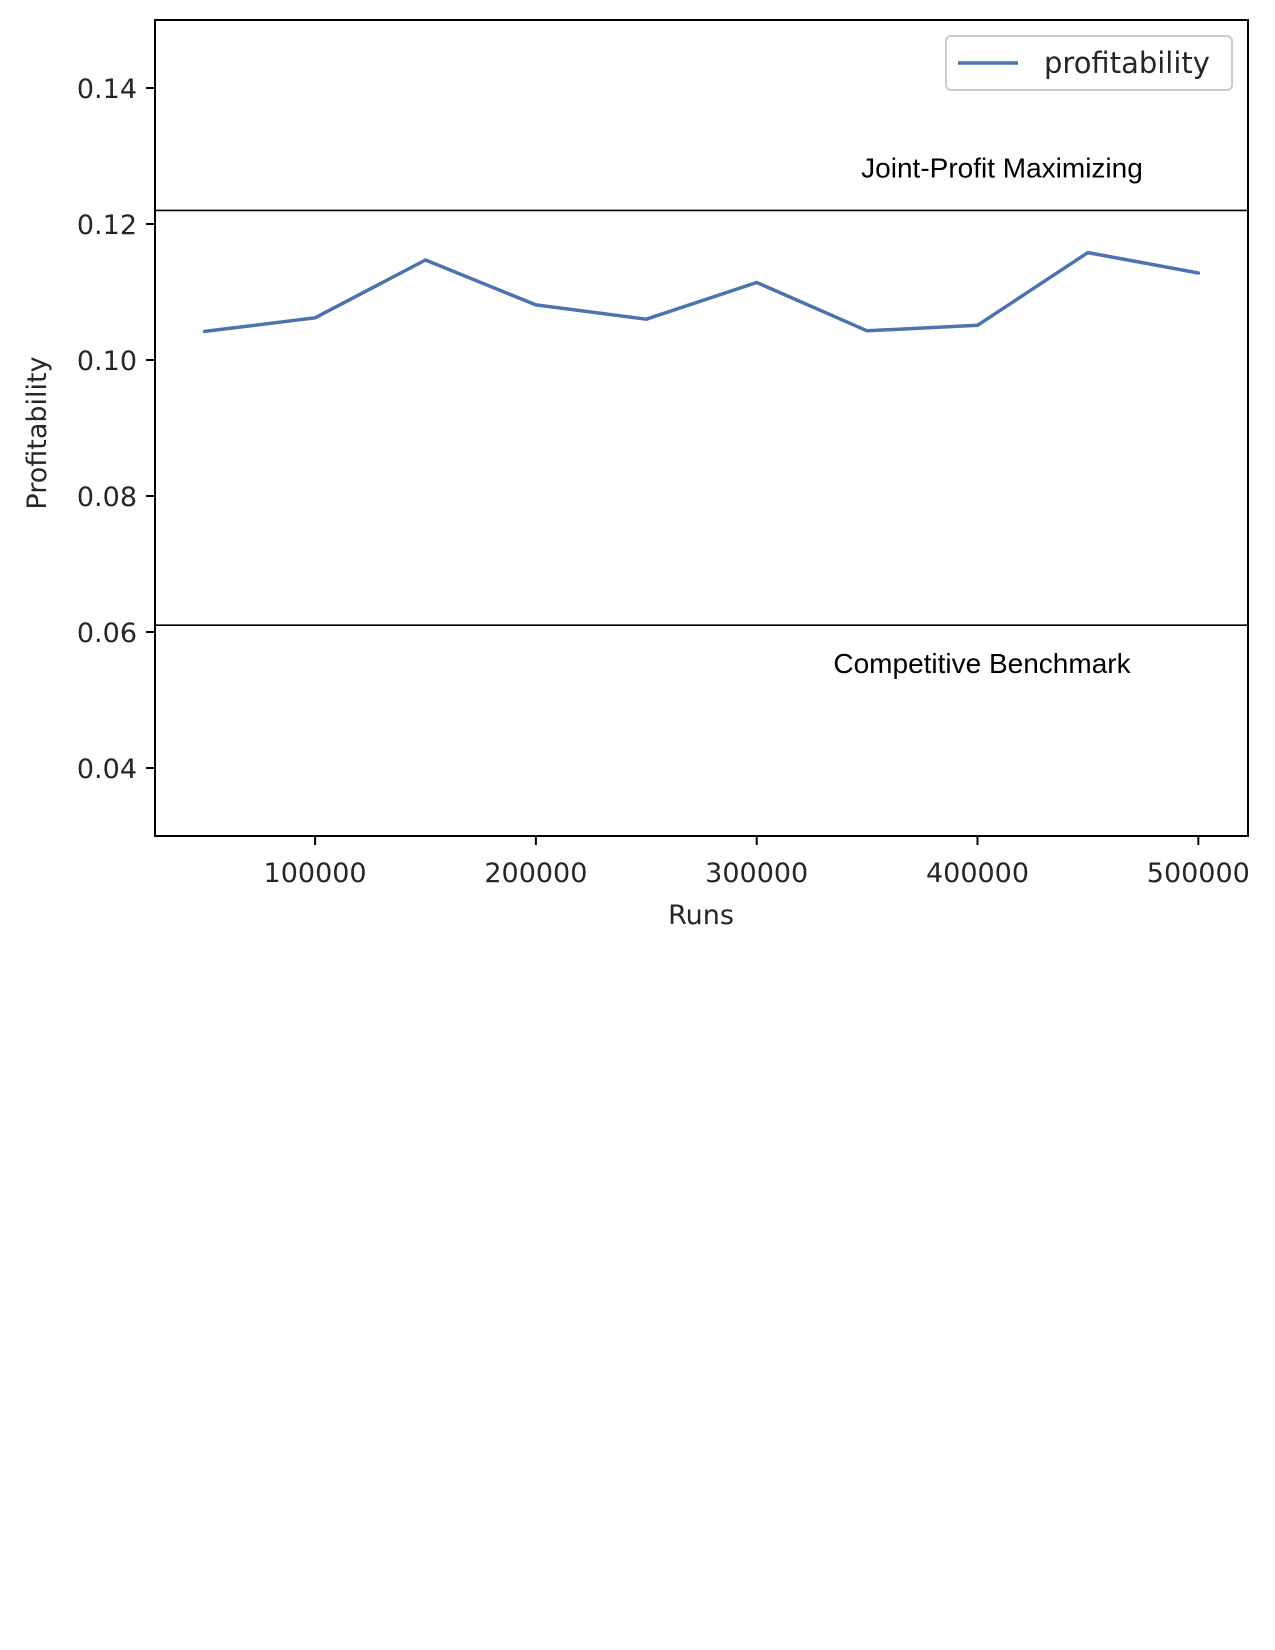  Describe the element at coordinates (37, 432) in the screenshot. I see `y-axis-title: Profitability` at that location.